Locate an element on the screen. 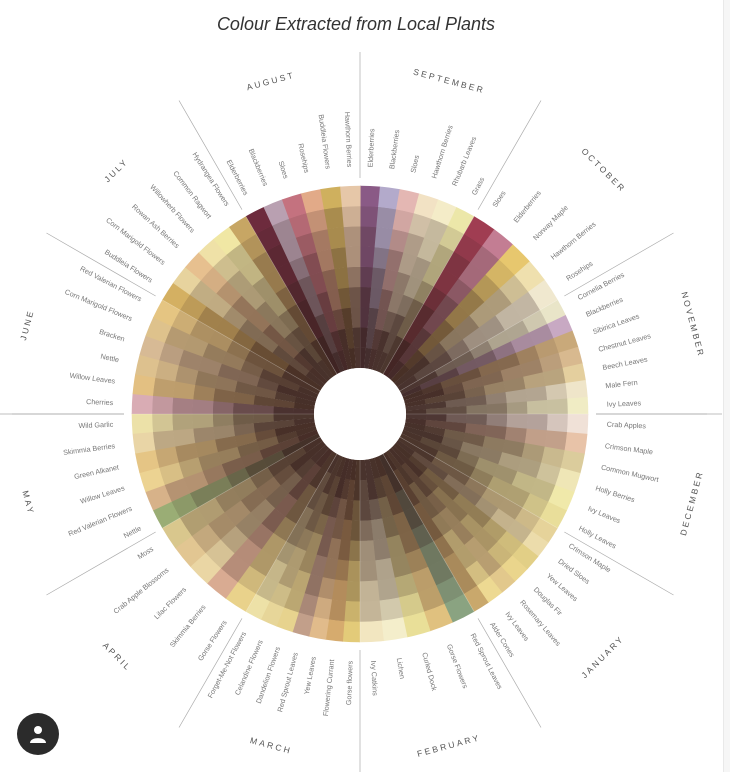  wheel-segment-april-moss is located at coordinates (295, 455).